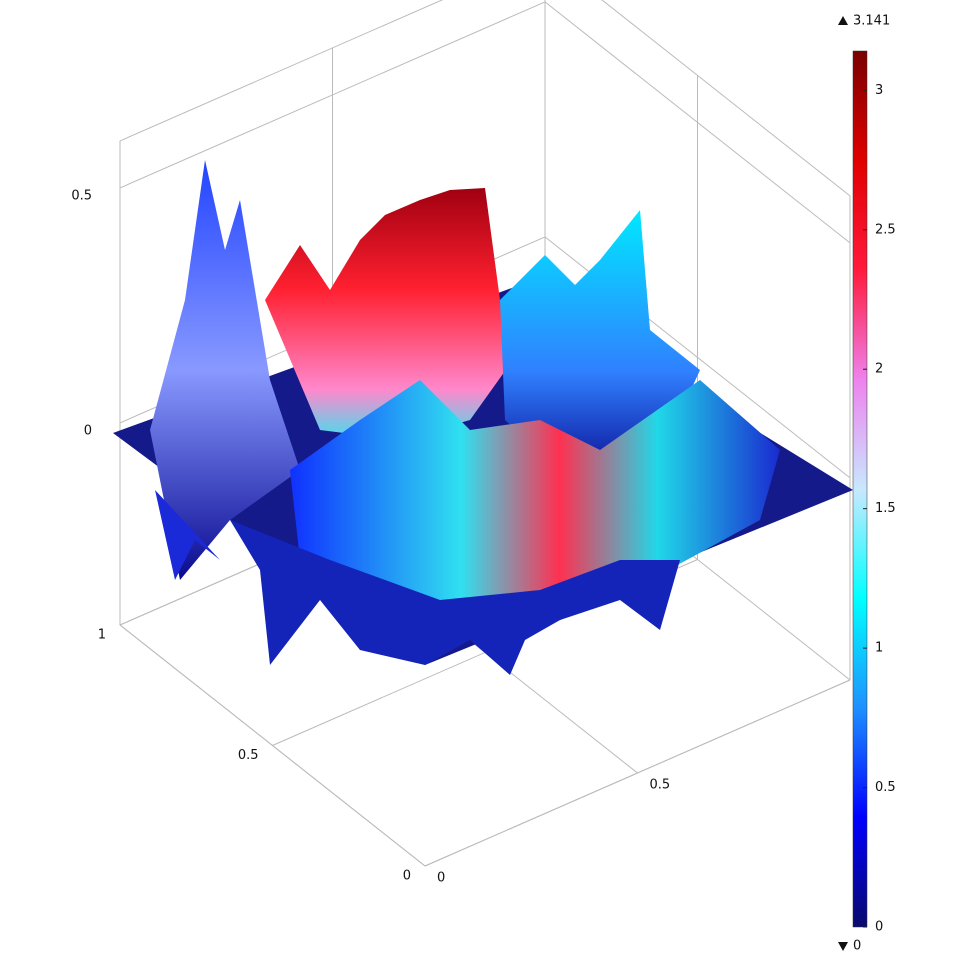 The width and height of the screenshot is (960, 960). I want to click on x-tick-label: 0, so click(441, 878).